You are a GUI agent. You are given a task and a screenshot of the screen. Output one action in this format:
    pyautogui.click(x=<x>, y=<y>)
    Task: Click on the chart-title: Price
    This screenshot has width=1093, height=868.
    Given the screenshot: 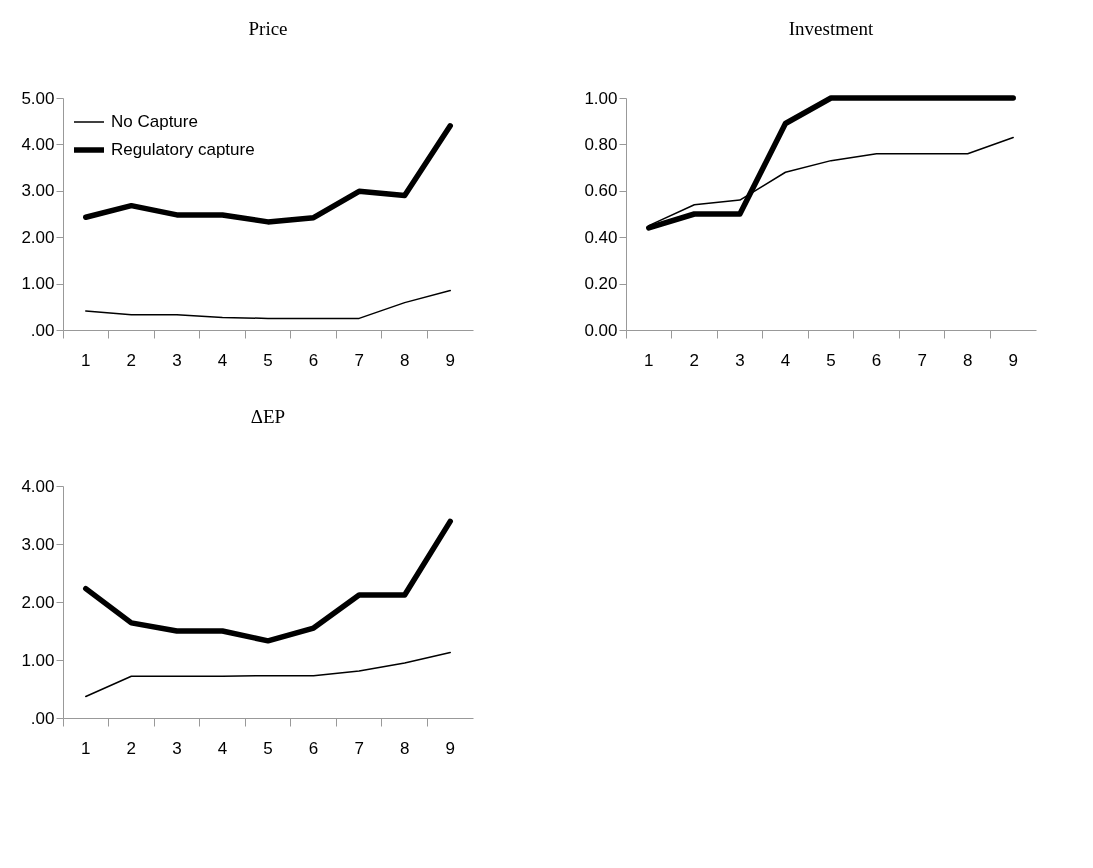 What is the action you would take?
    pyautogui.click(x=268, y=28)
    